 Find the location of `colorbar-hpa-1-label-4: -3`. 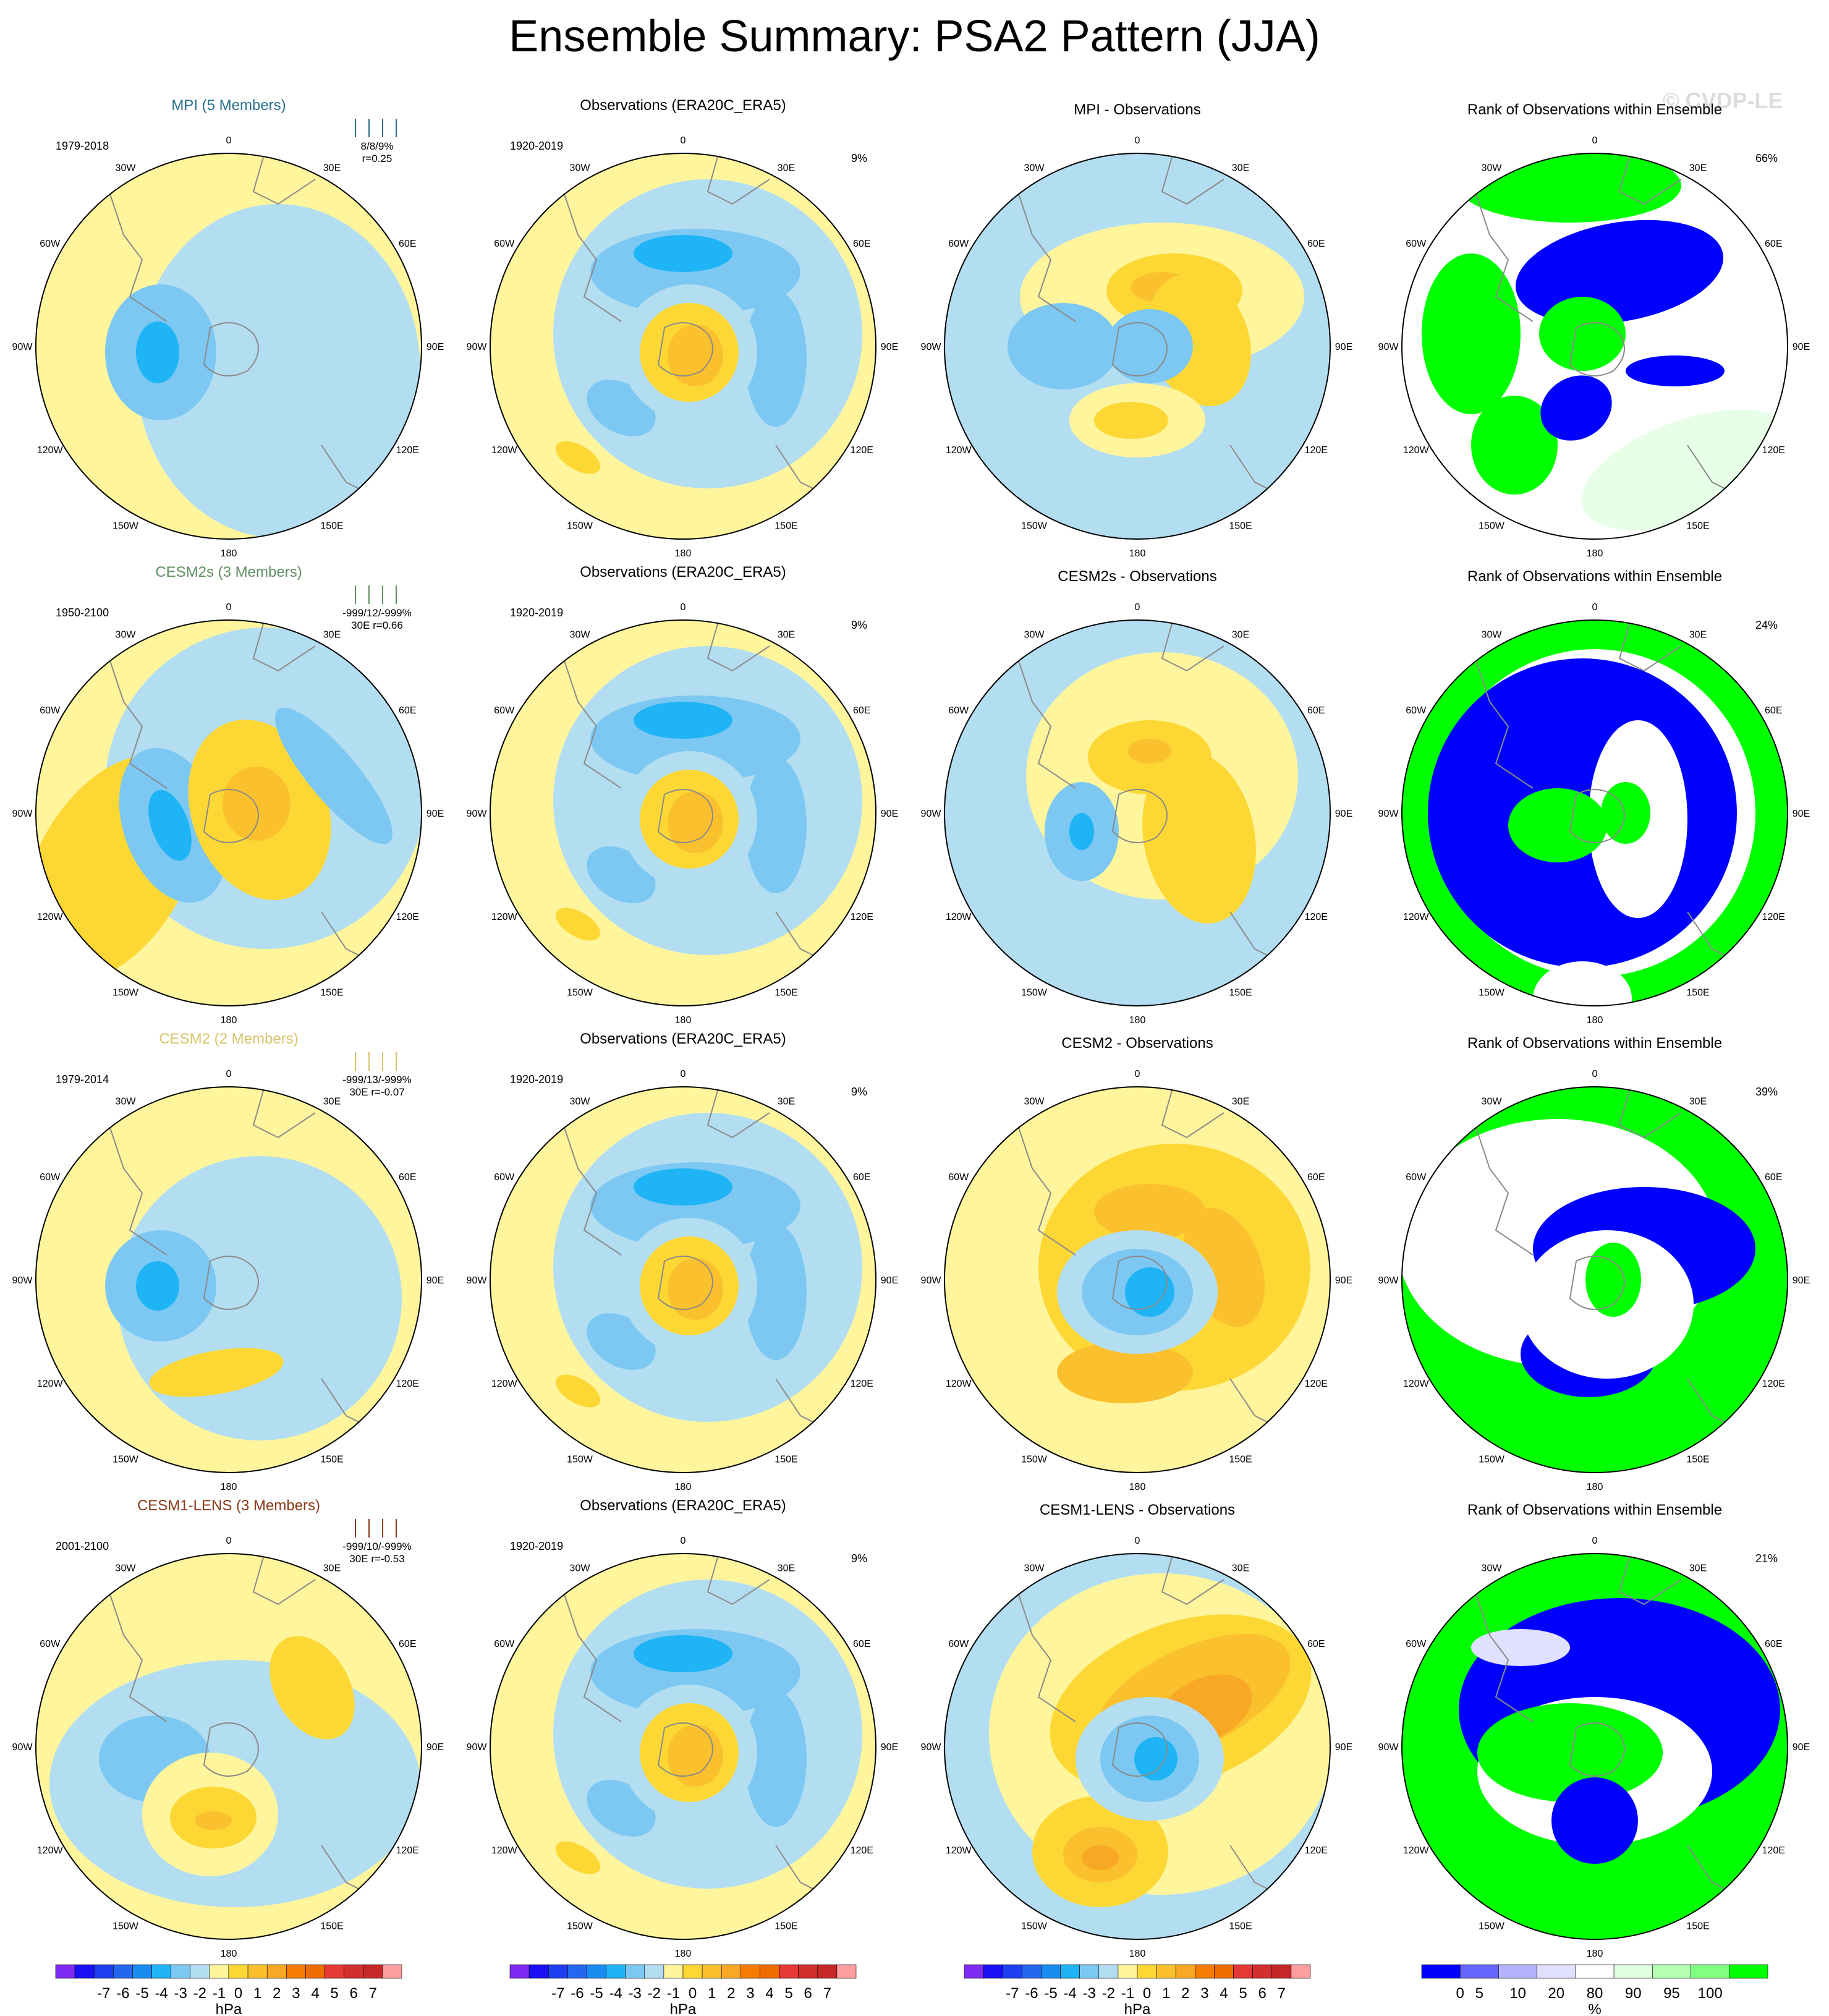

colorbar-hpa-1-label-4: -3 is located at coordinates (635, 1993).